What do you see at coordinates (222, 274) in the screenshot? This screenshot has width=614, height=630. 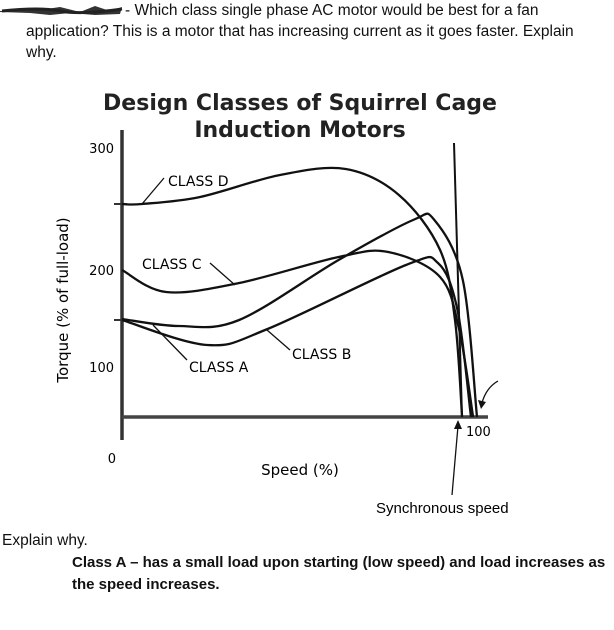 I see `leader-class-c` at bounding box center [222, 274].